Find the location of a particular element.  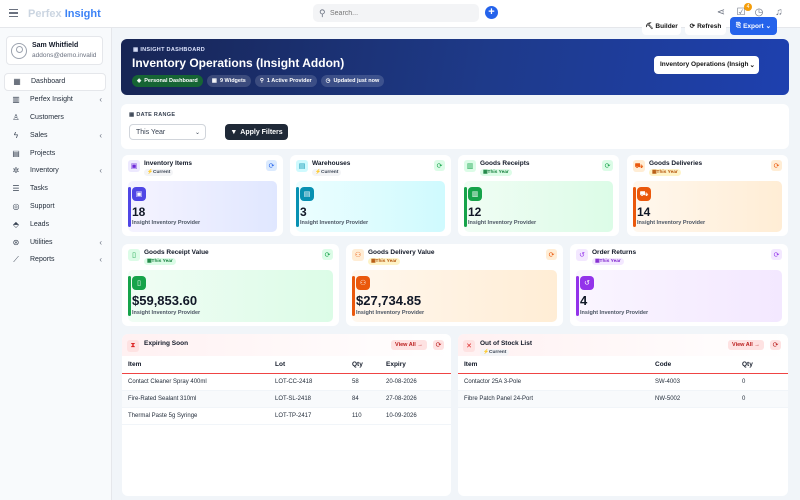

widget-title: Goods Delivery Value is located at coordinates (401, 252).